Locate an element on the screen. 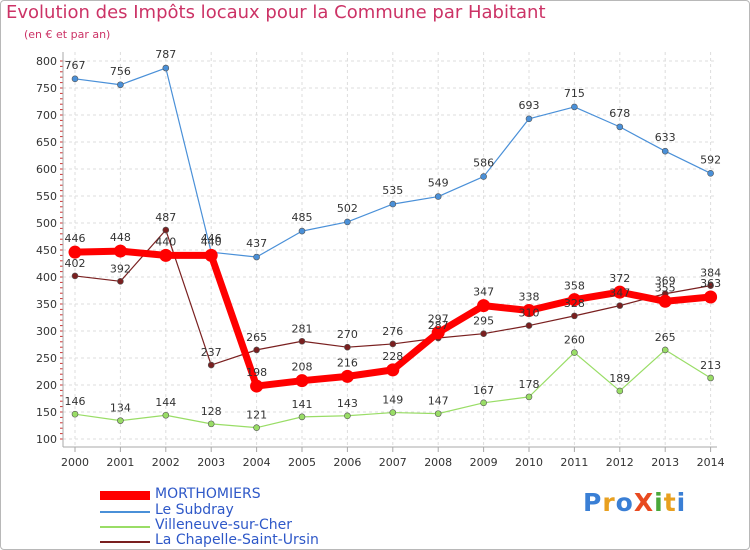 The width and height of the screenshot is (750, 550). data-label-morthomiers: 446 is located at coordinates (75, 238).